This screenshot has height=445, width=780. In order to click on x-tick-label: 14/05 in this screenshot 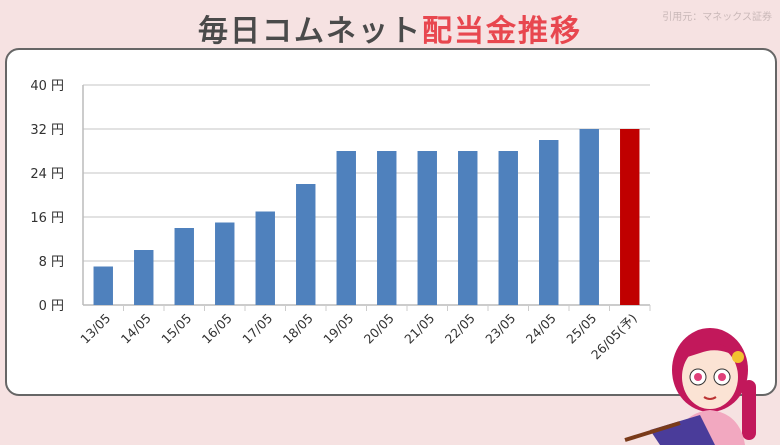, I will do `click(136, 329)`.